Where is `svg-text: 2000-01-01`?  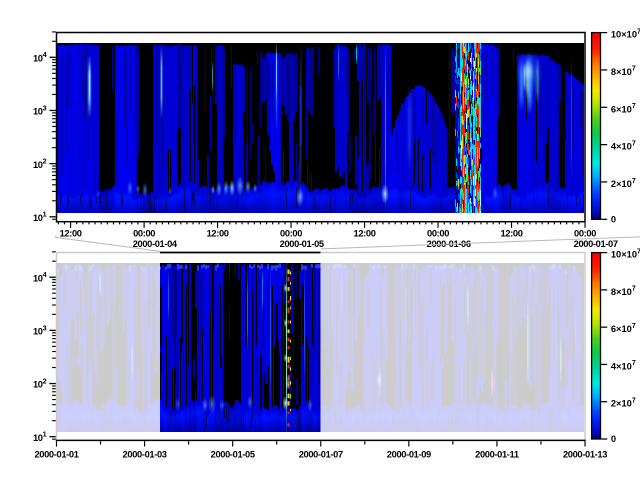 svg-text: 2000-01-01 is located at coordinates (56, 455).